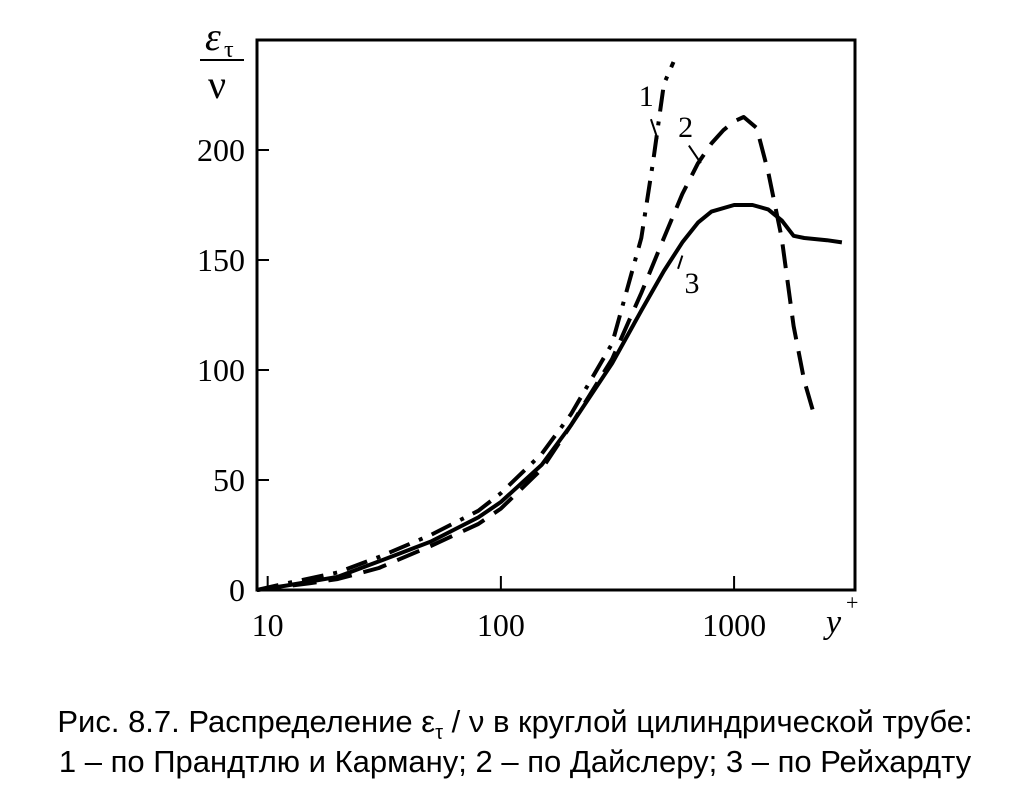  What do you see at coordinates (734, 625) in the screenshot?
I see `x-tick-label: 1000` at bounding box center [734, 625].